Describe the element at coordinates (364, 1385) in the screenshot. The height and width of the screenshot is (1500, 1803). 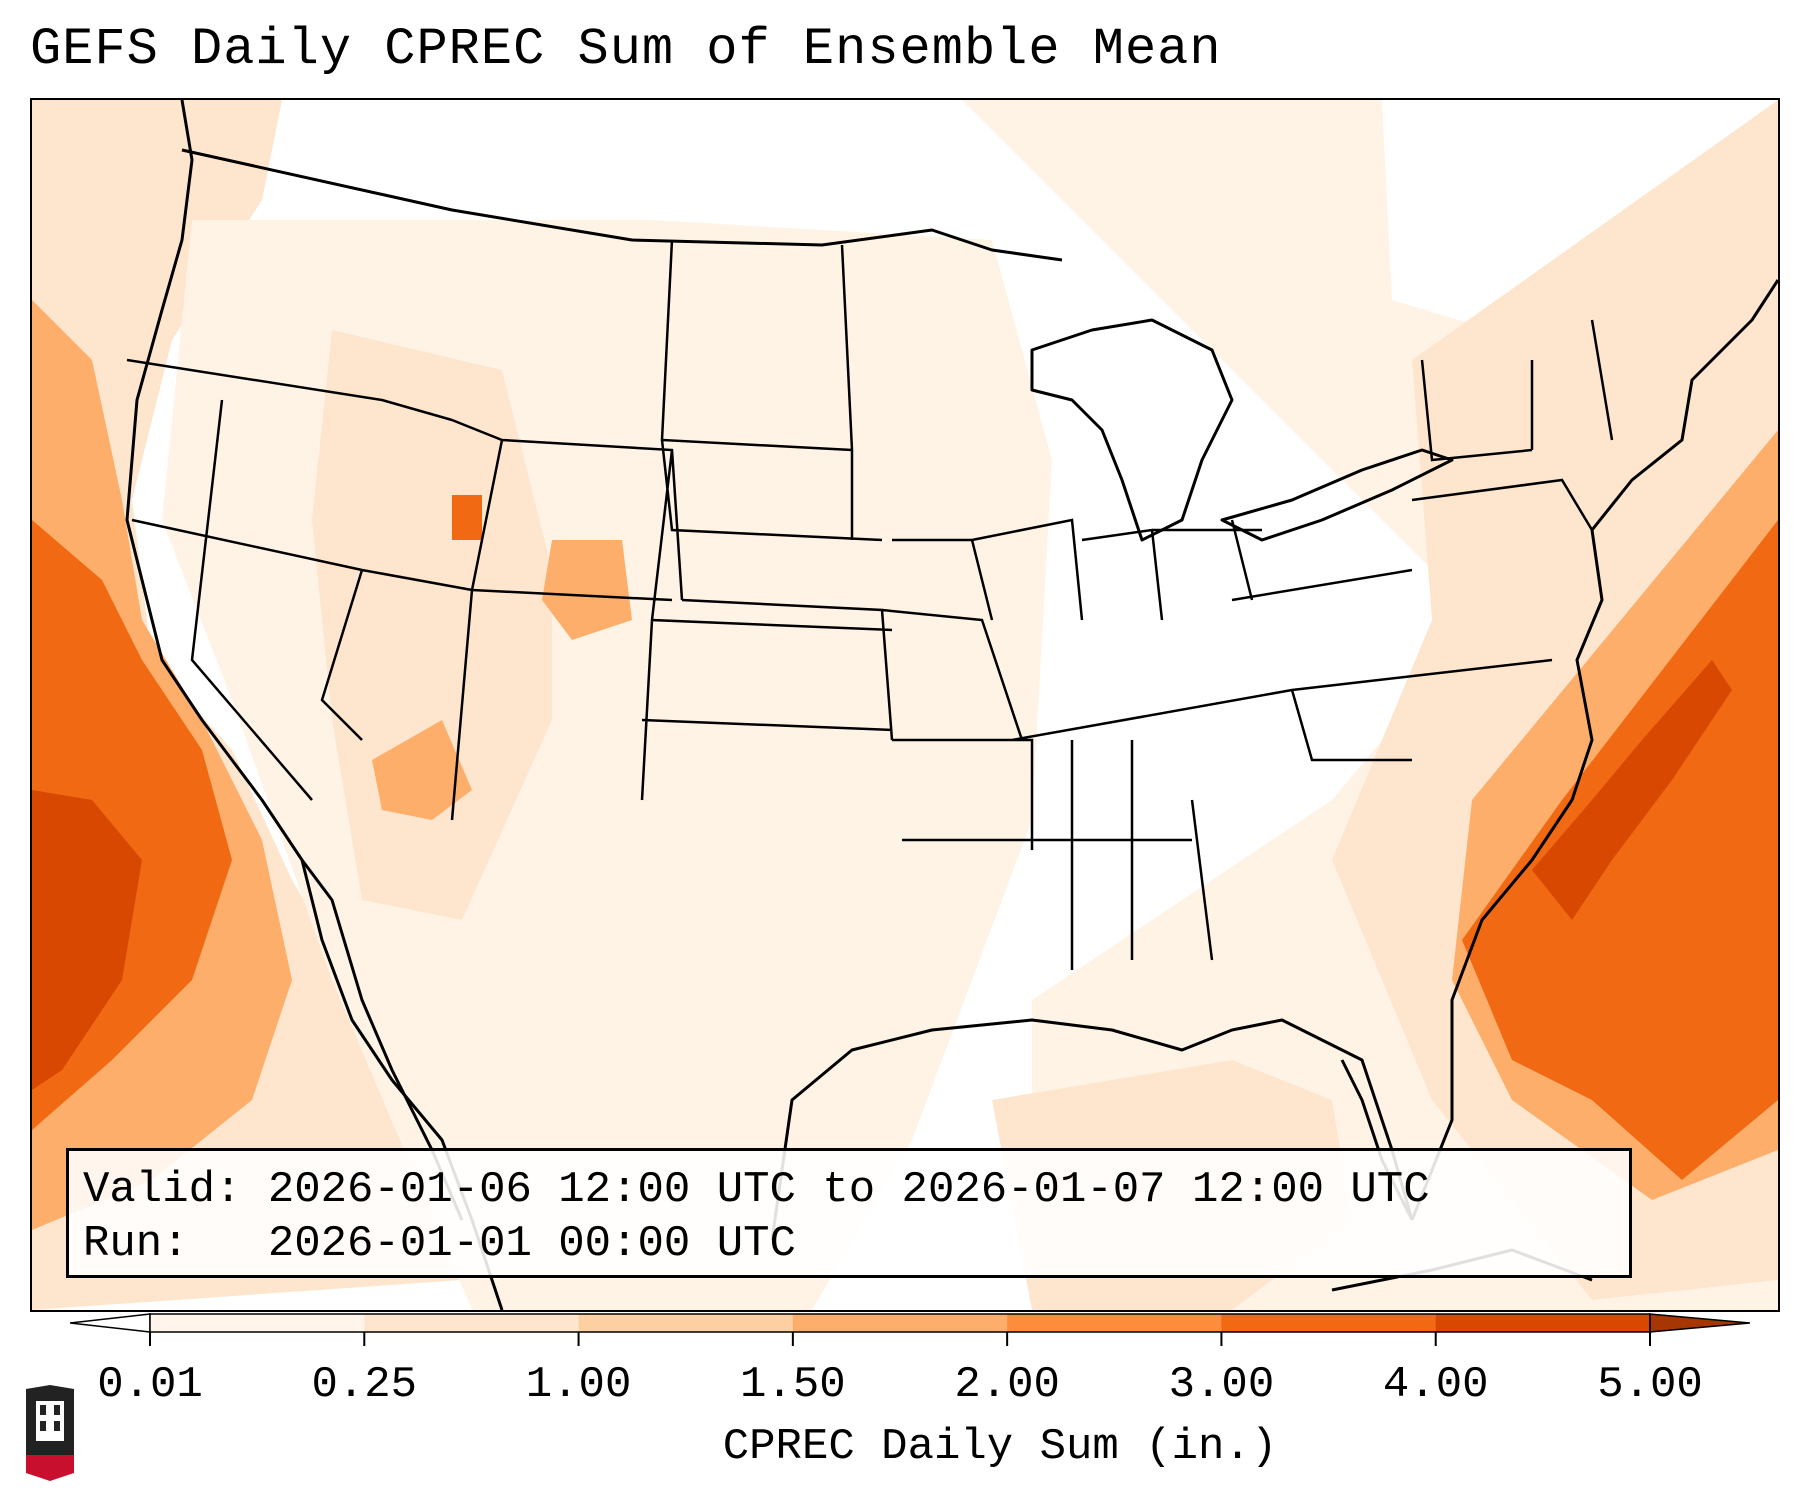
I see `colorbar-tick-label: 0.25` at that location.